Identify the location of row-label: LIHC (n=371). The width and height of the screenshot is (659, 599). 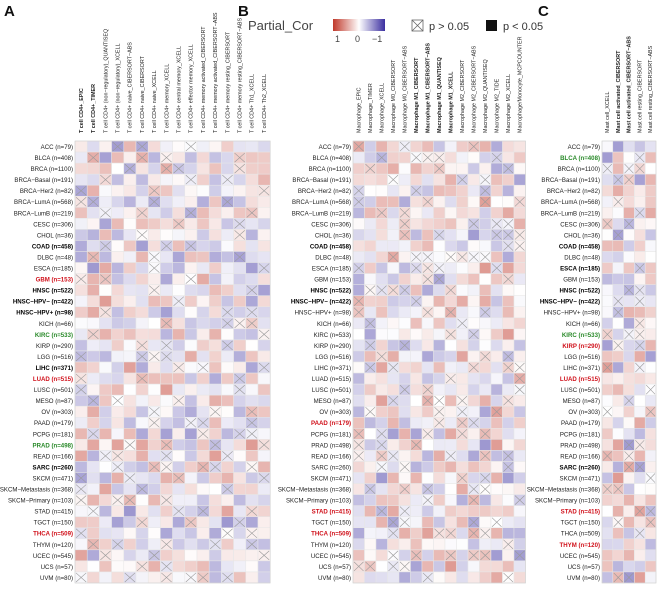
(54, 368).